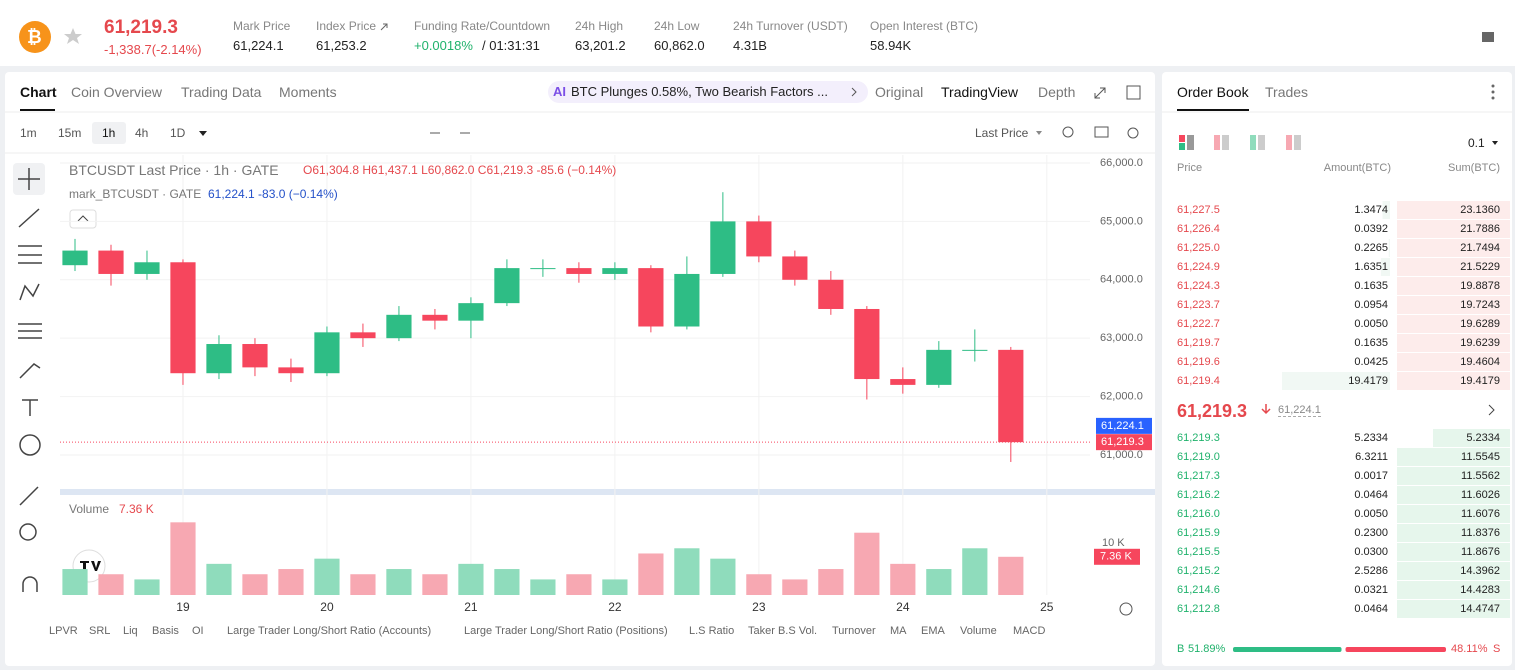 Image resolution: width=1515 pixels, height=670 pixels. I want to click on interval: 1h, so click(109, 133).